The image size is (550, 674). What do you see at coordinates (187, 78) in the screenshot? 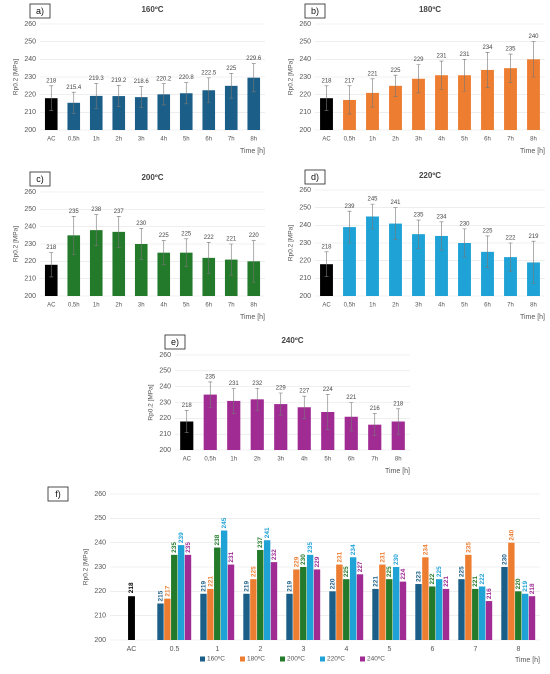
I see `data-label: 220.8` at bounding box center [187, 78].